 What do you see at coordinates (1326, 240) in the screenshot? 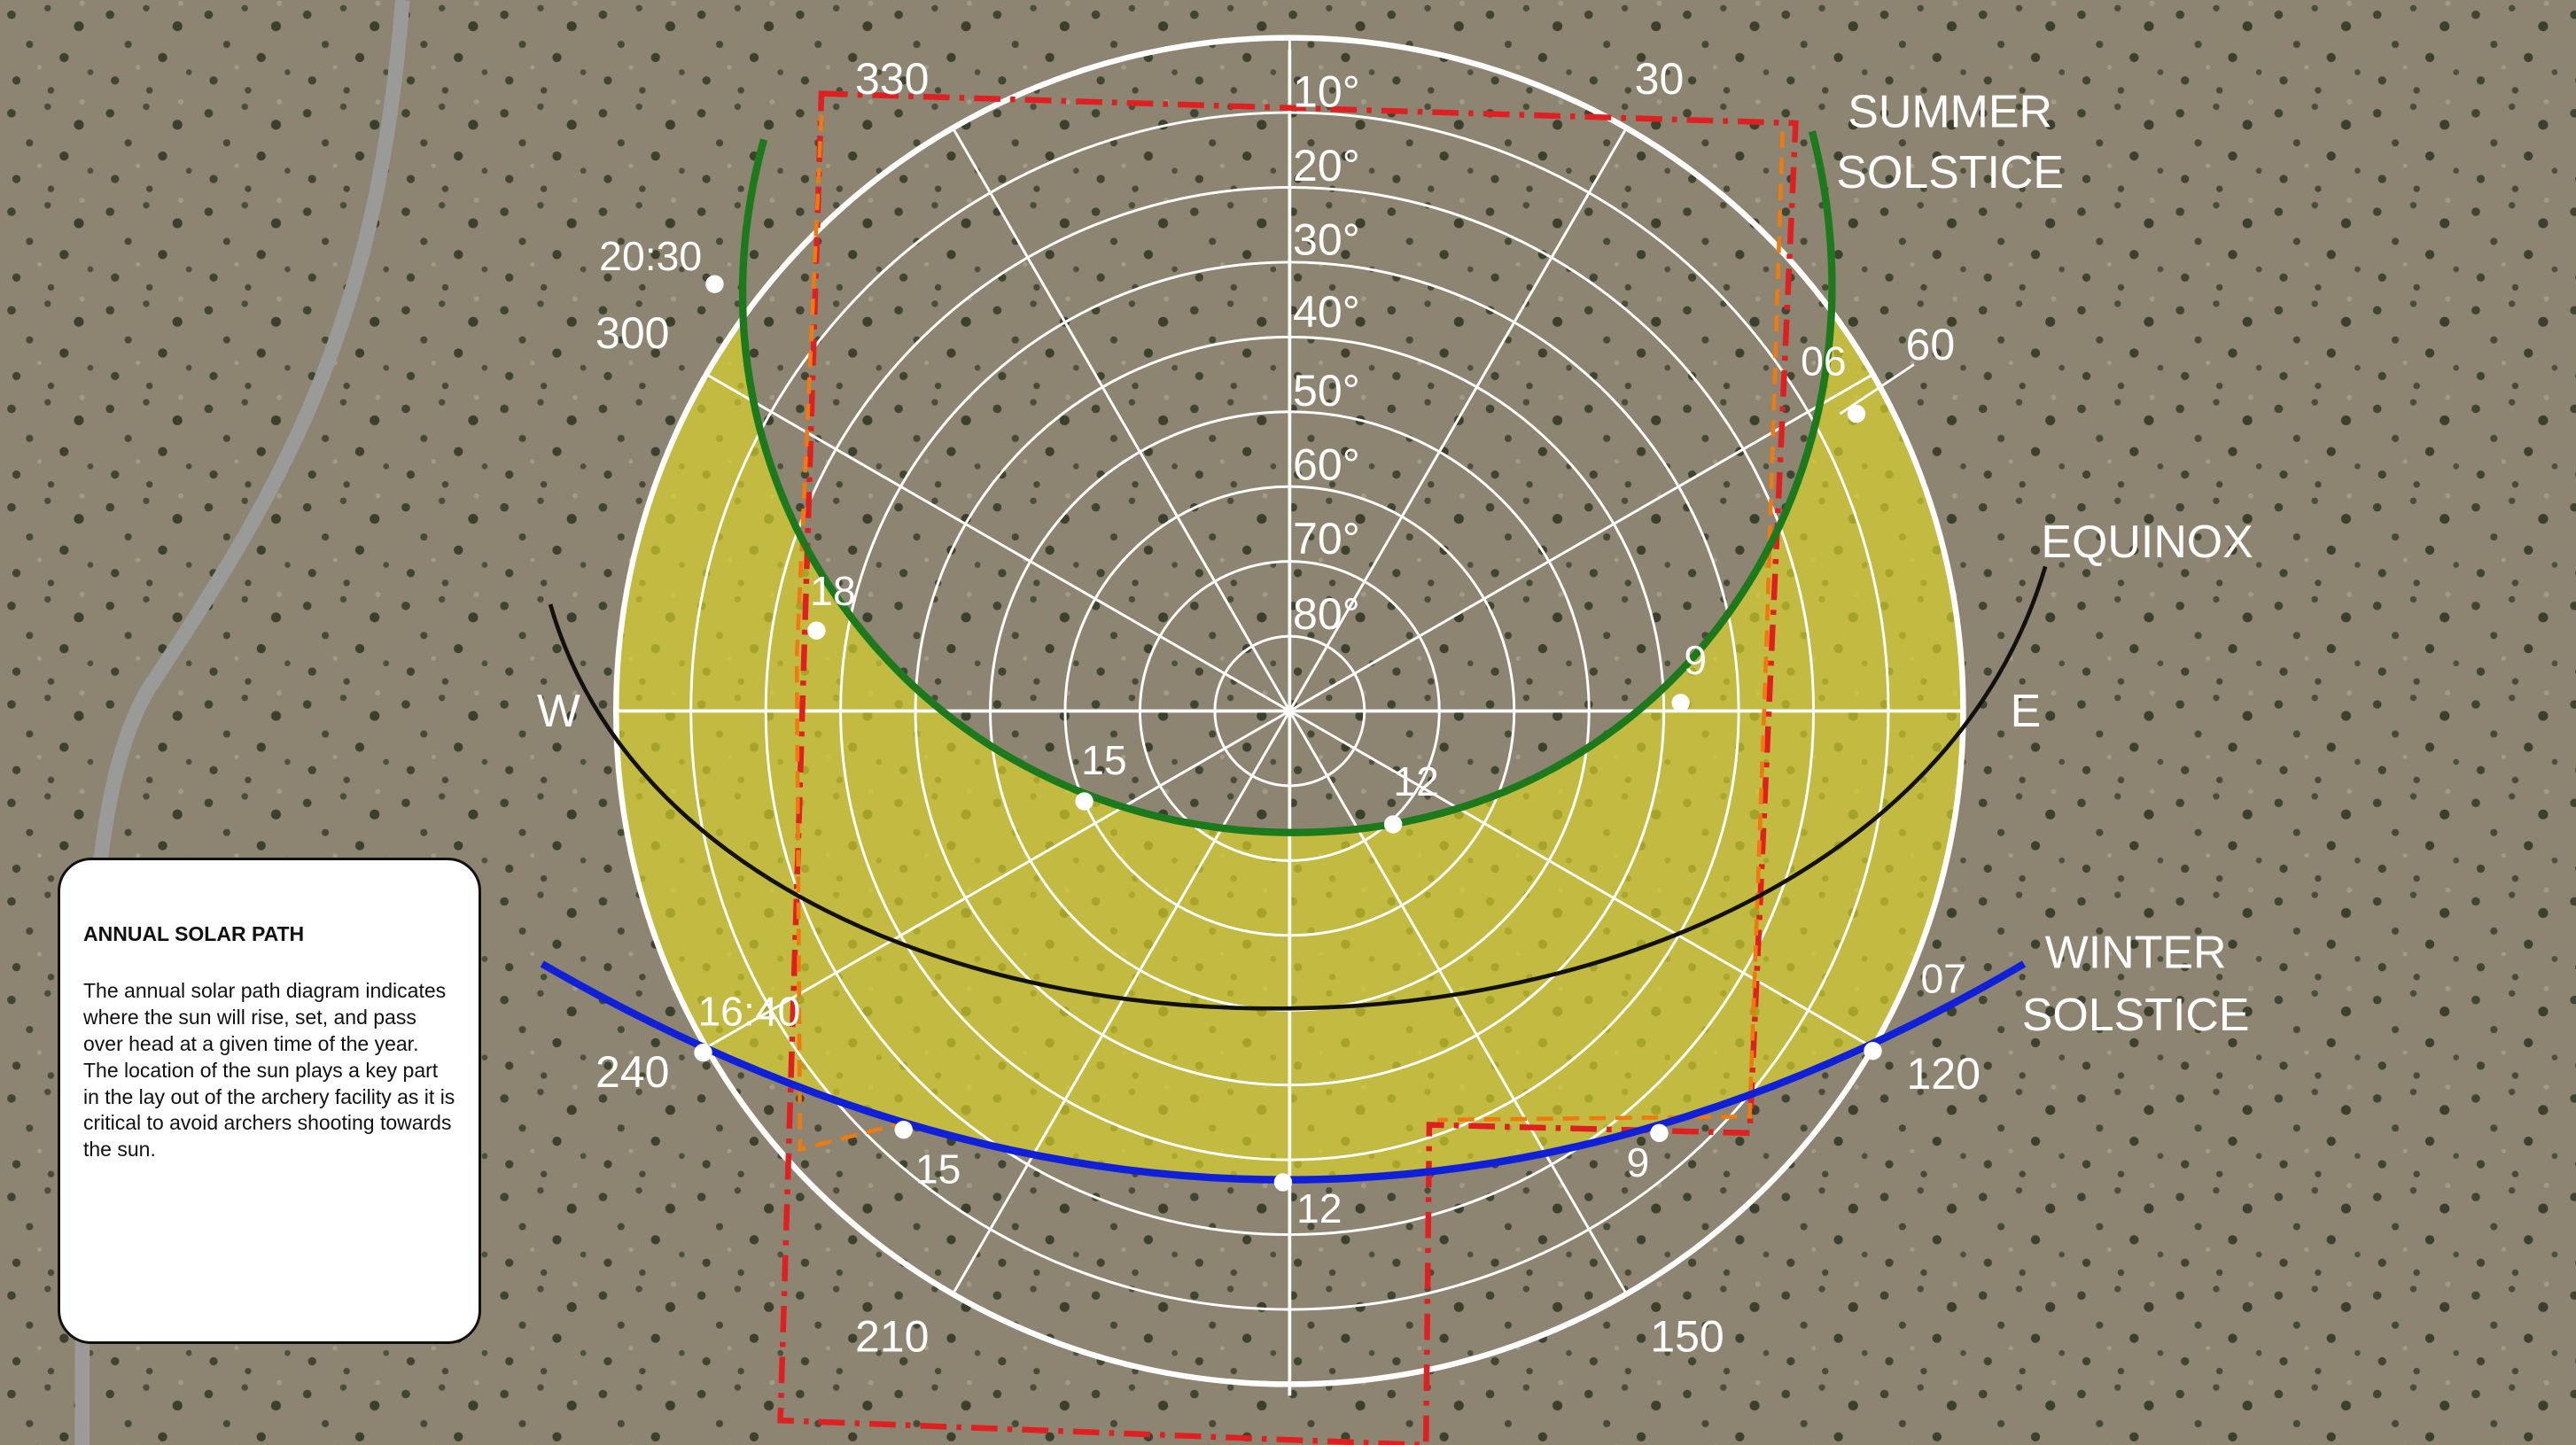
I see `altitude-label: 30°` at bounding box center [1326, 240].